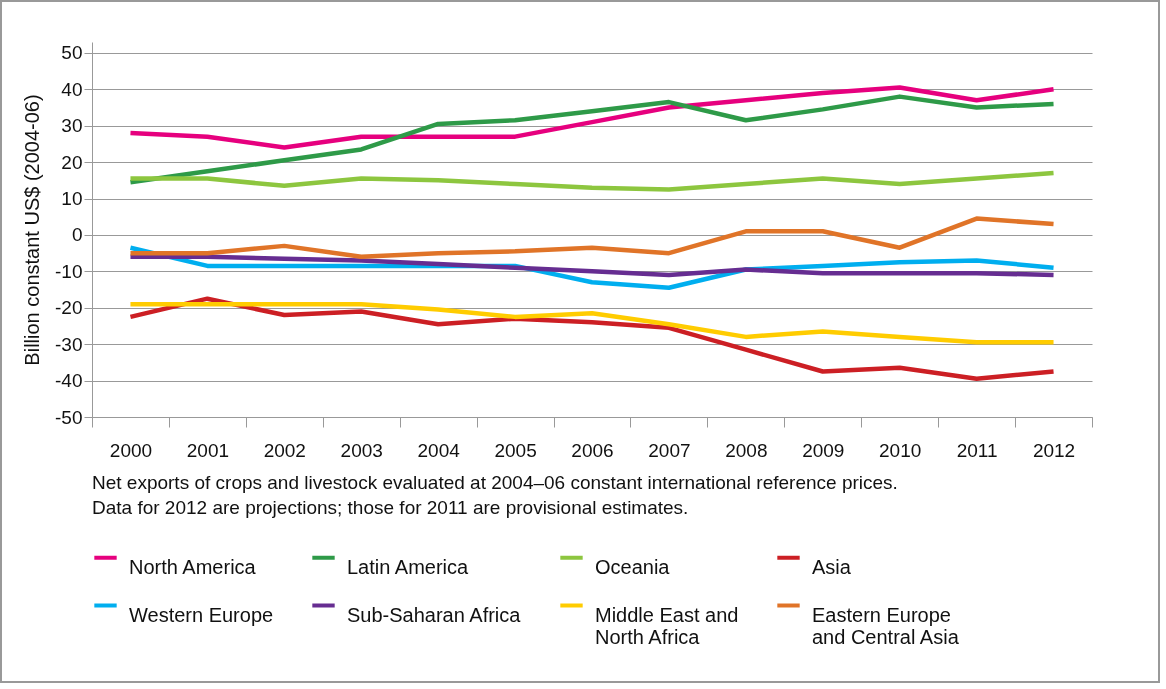 Image resolution: width=1166 pixels, height=689 pixels. I want to click on legend-label: Western Europe, so click(201, 614).